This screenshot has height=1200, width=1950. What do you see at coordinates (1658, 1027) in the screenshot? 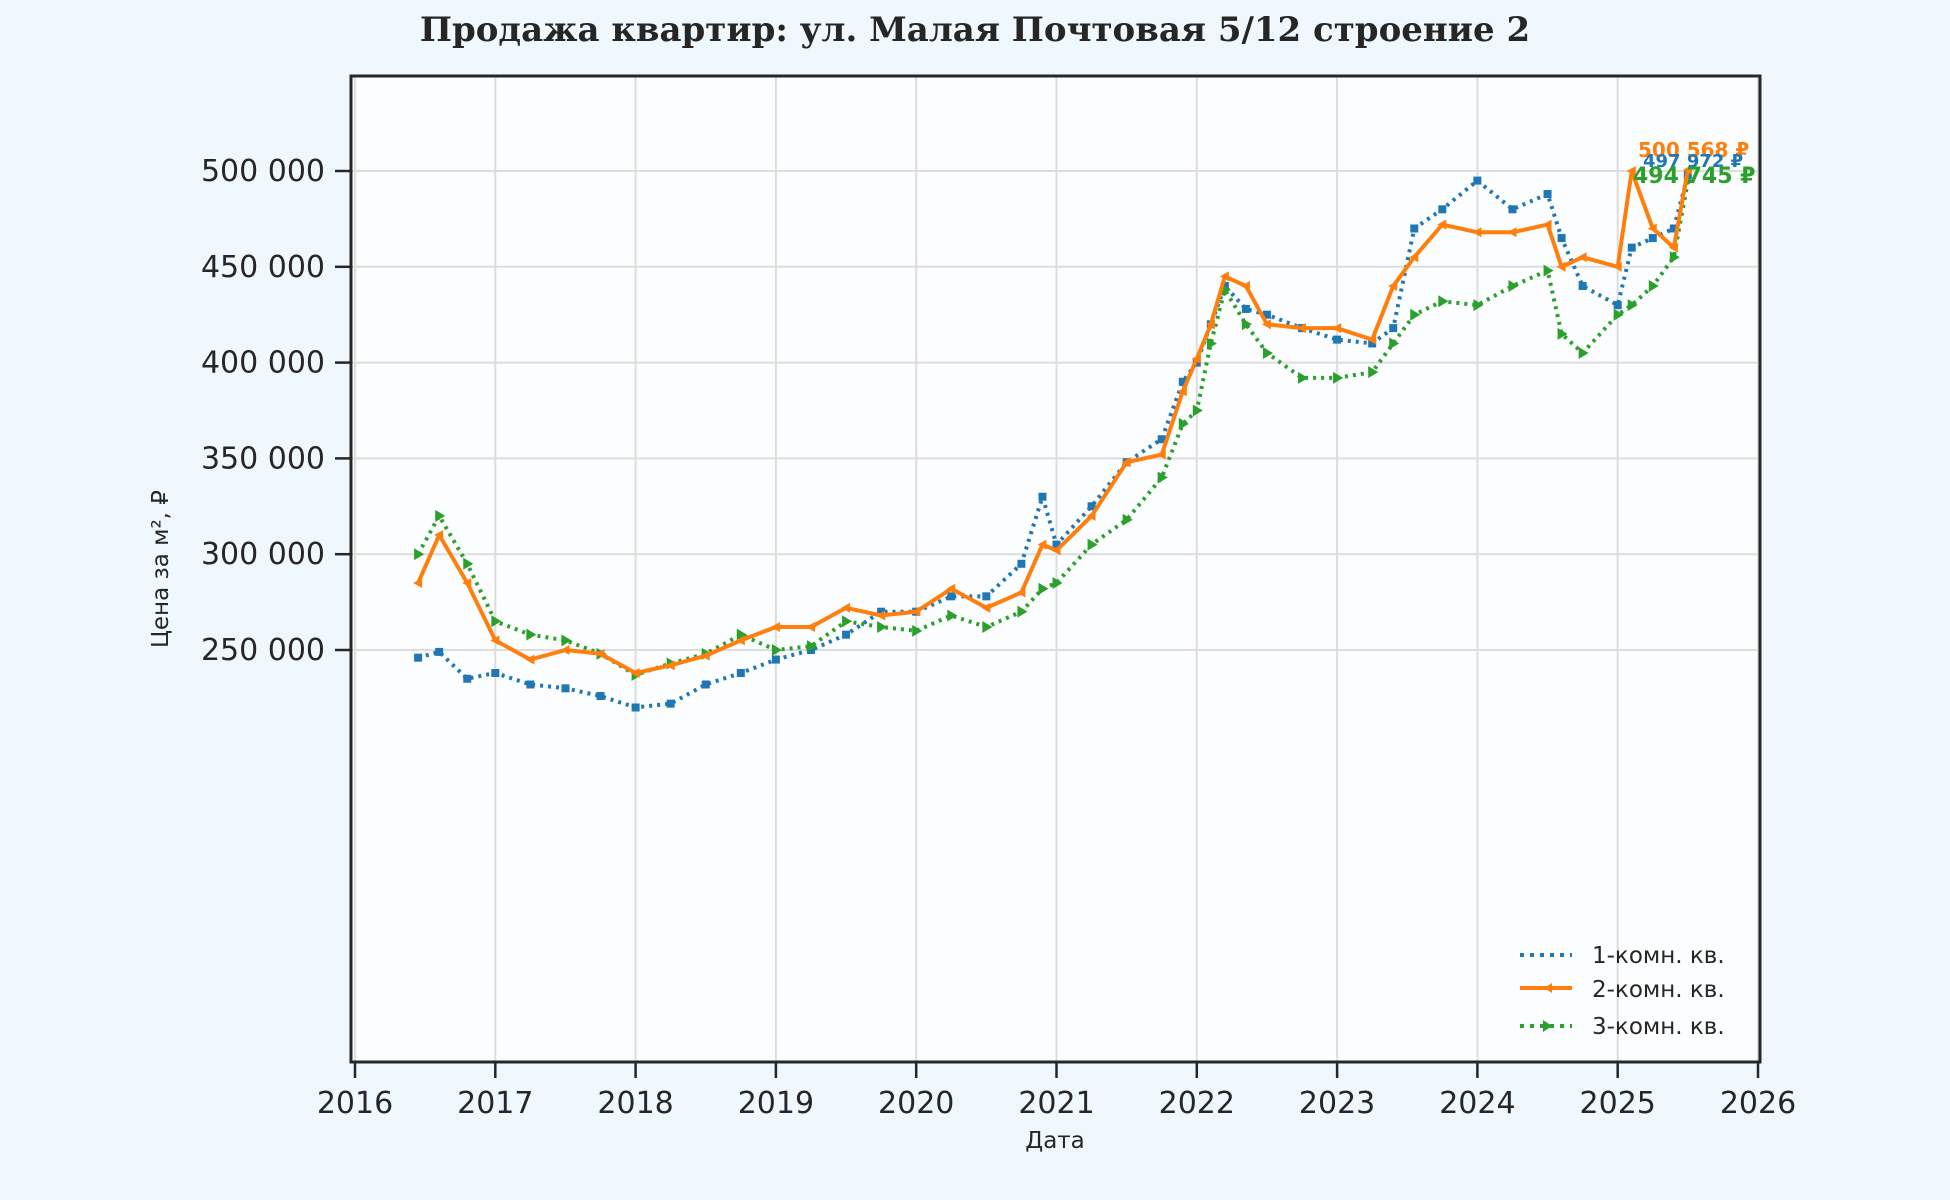
I see `legend-label-3-room: 3-комн. кв.` at bounding box center [1658, 1027].